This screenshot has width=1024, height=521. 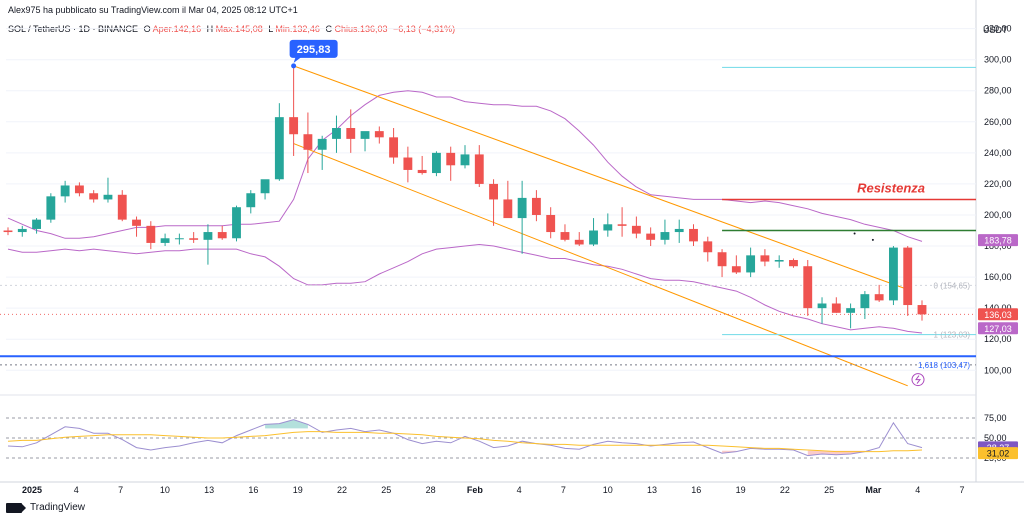 I want to click on peak-label-pointer, so click(x=297, y=59).